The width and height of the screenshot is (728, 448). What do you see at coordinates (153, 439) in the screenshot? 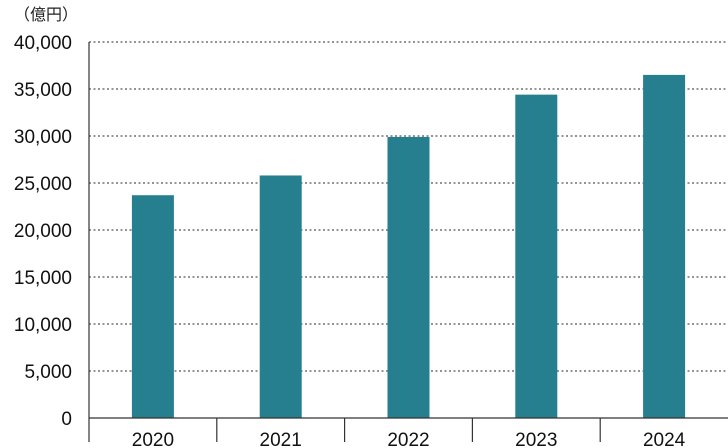
I see `x-tick-label: 2020` at bounding box center [153, 439].